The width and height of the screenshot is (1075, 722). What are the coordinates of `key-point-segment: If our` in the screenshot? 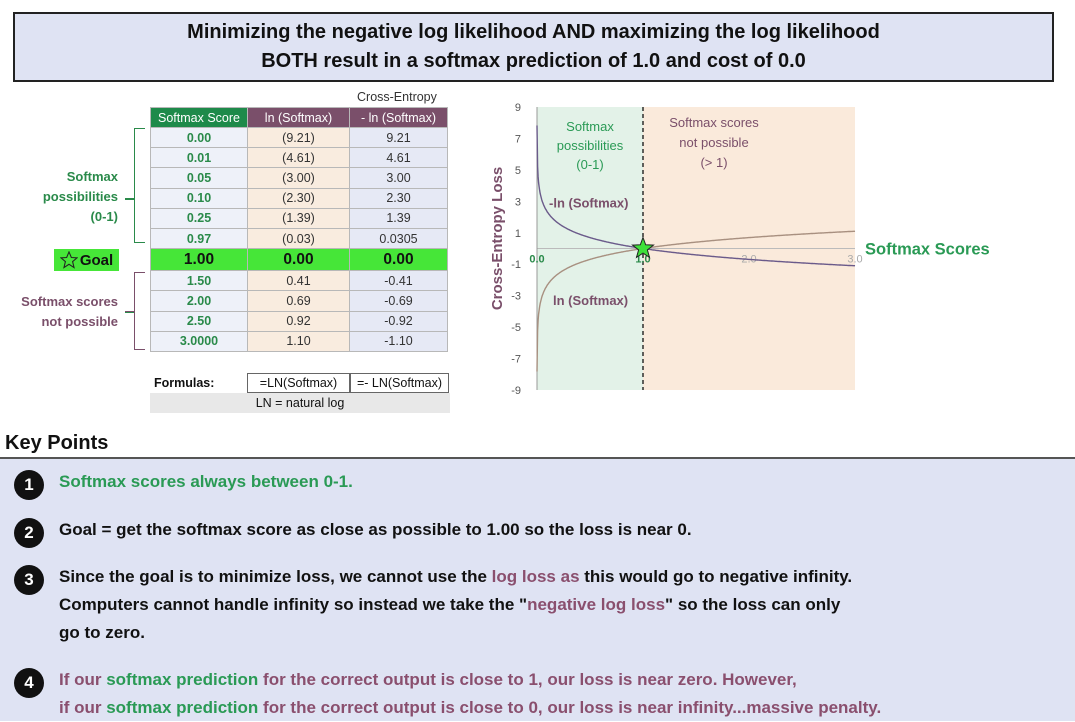 It's located at (83, 679).